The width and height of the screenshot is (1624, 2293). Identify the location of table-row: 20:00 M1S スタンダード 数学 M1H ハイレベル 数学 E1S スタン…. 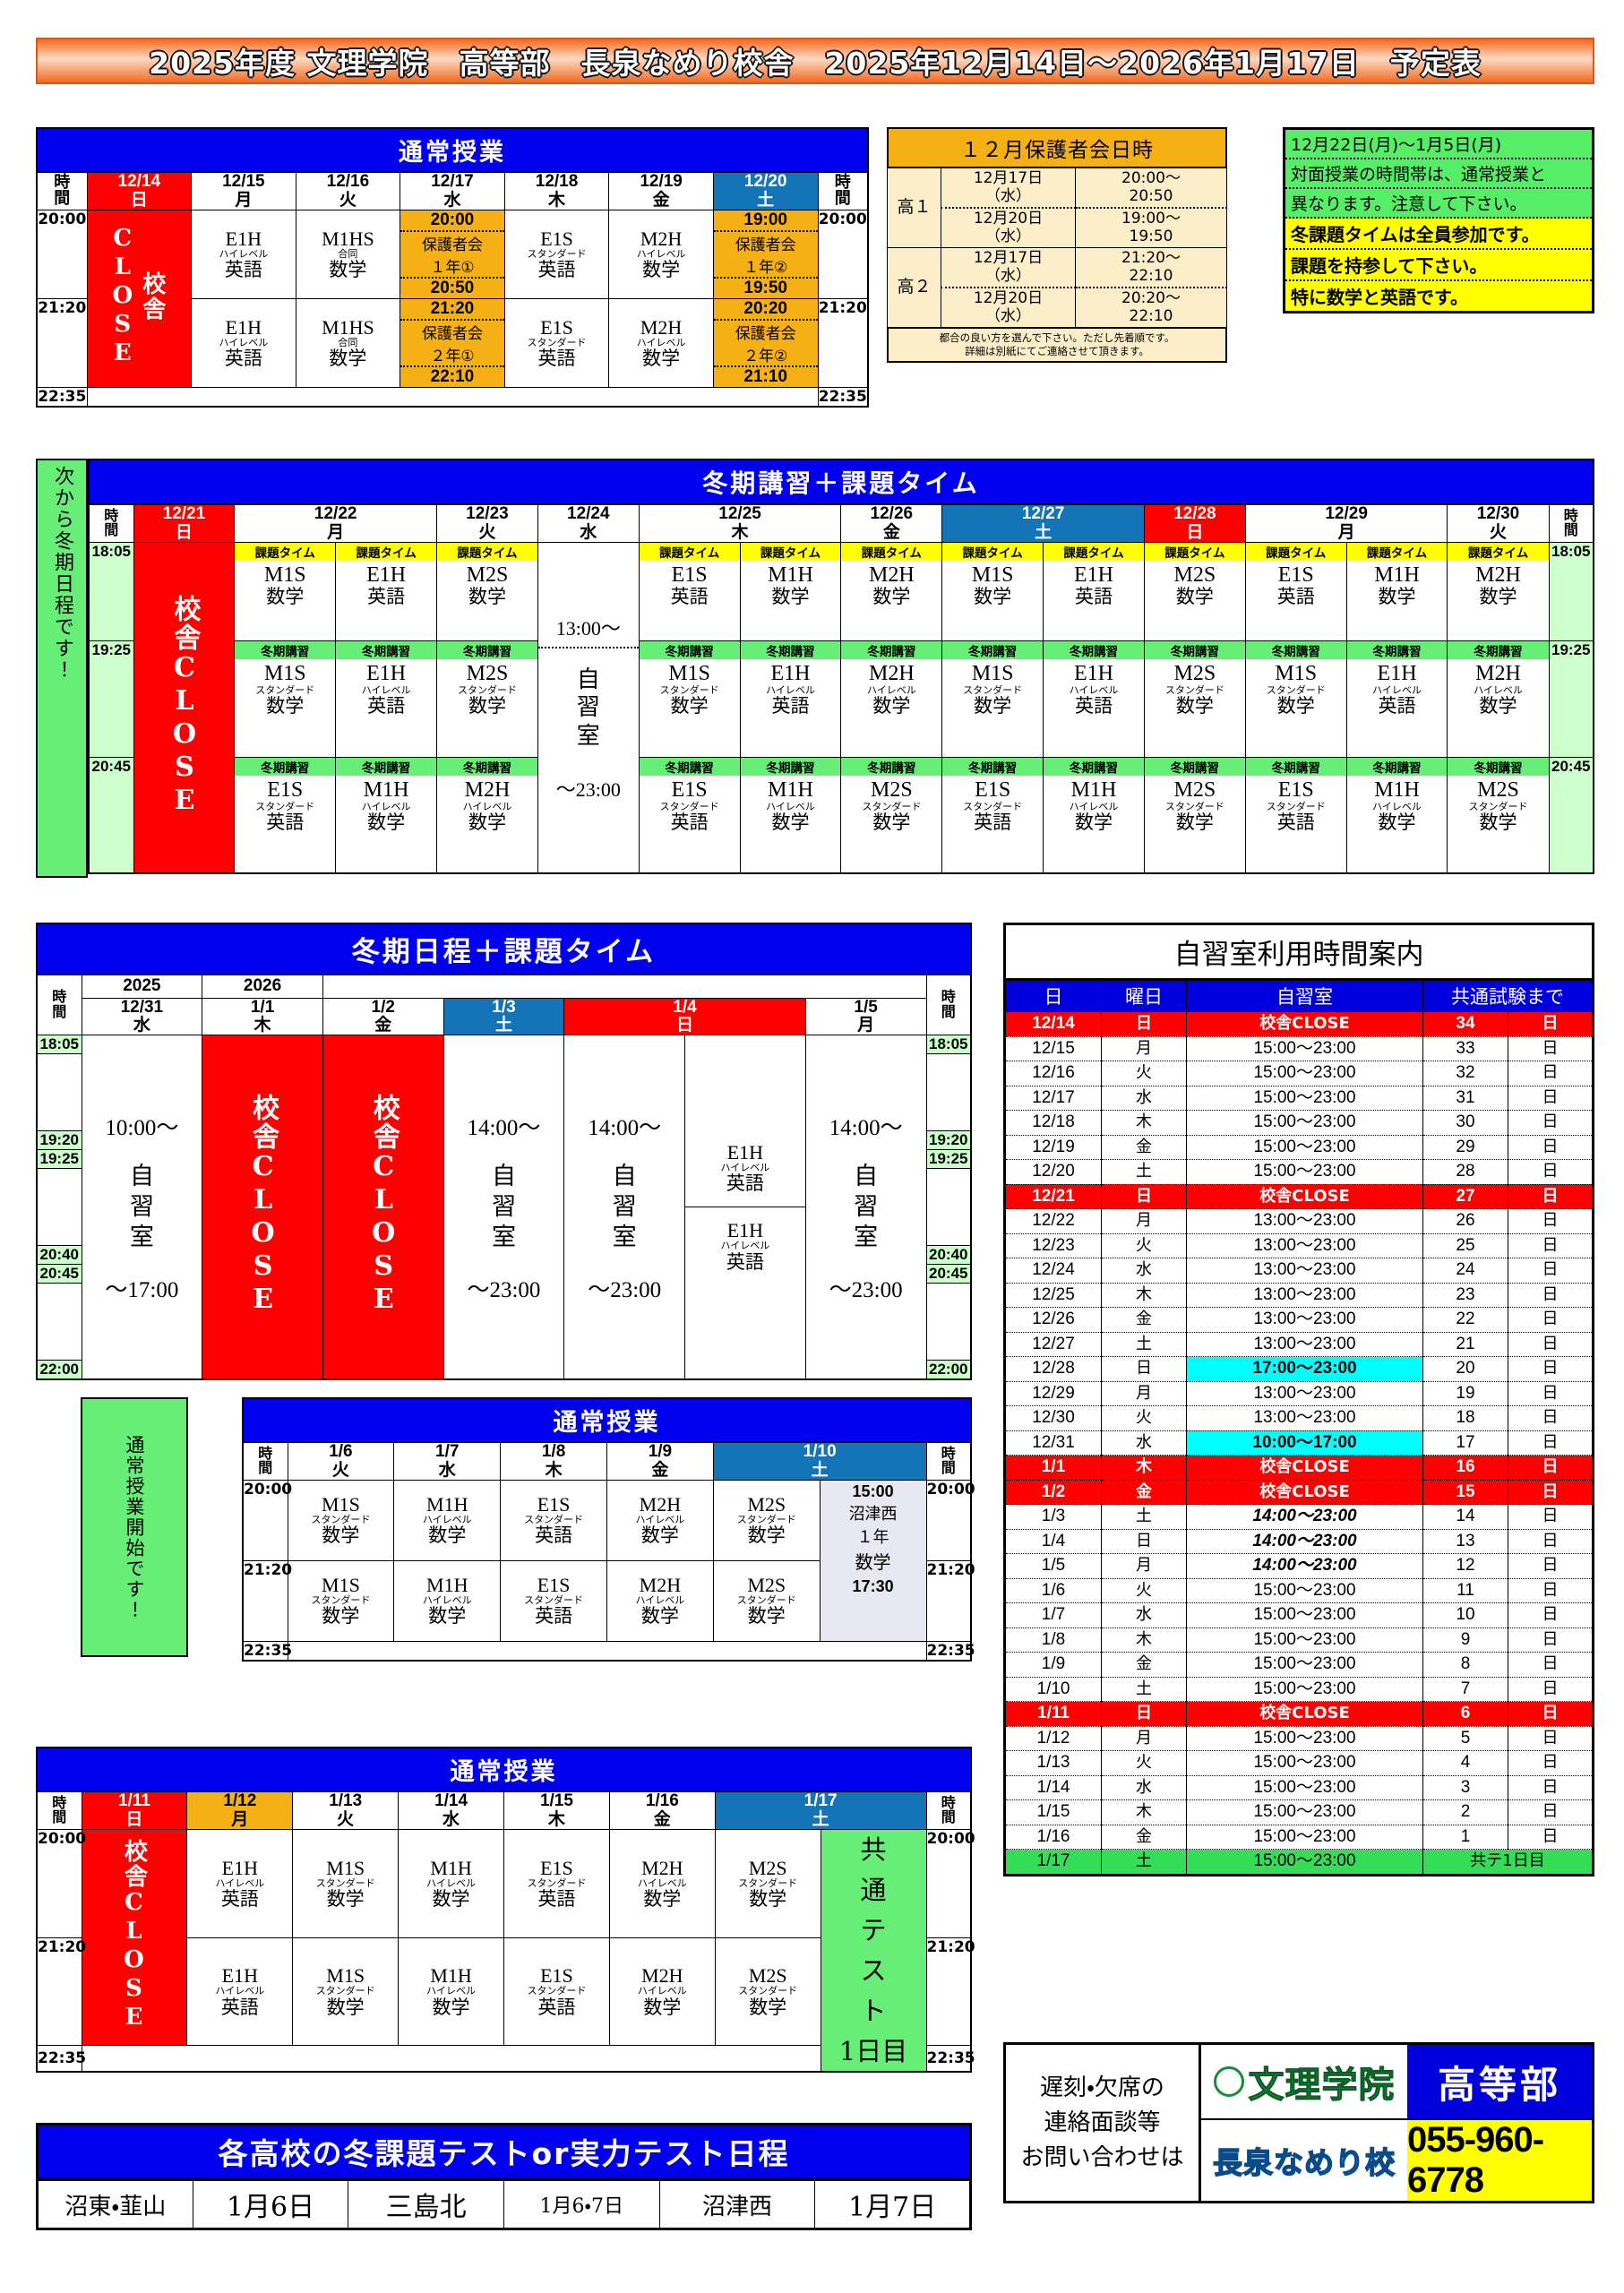
(608, 1560).